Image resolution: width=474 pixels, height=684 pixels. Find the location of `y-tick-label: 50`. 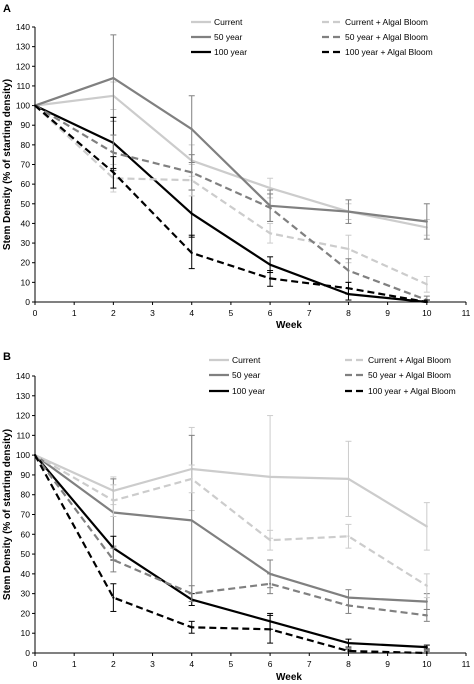

y-tick-label: 50 is located at coordinates (26, 554).